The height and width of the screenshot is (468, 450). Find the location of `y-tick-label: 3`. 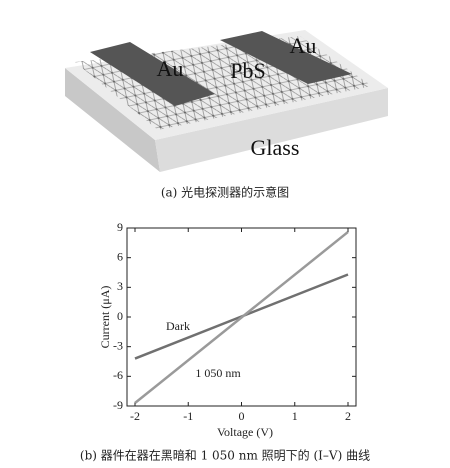

y-tick-label: 3 is located at coordinates (120, 286).